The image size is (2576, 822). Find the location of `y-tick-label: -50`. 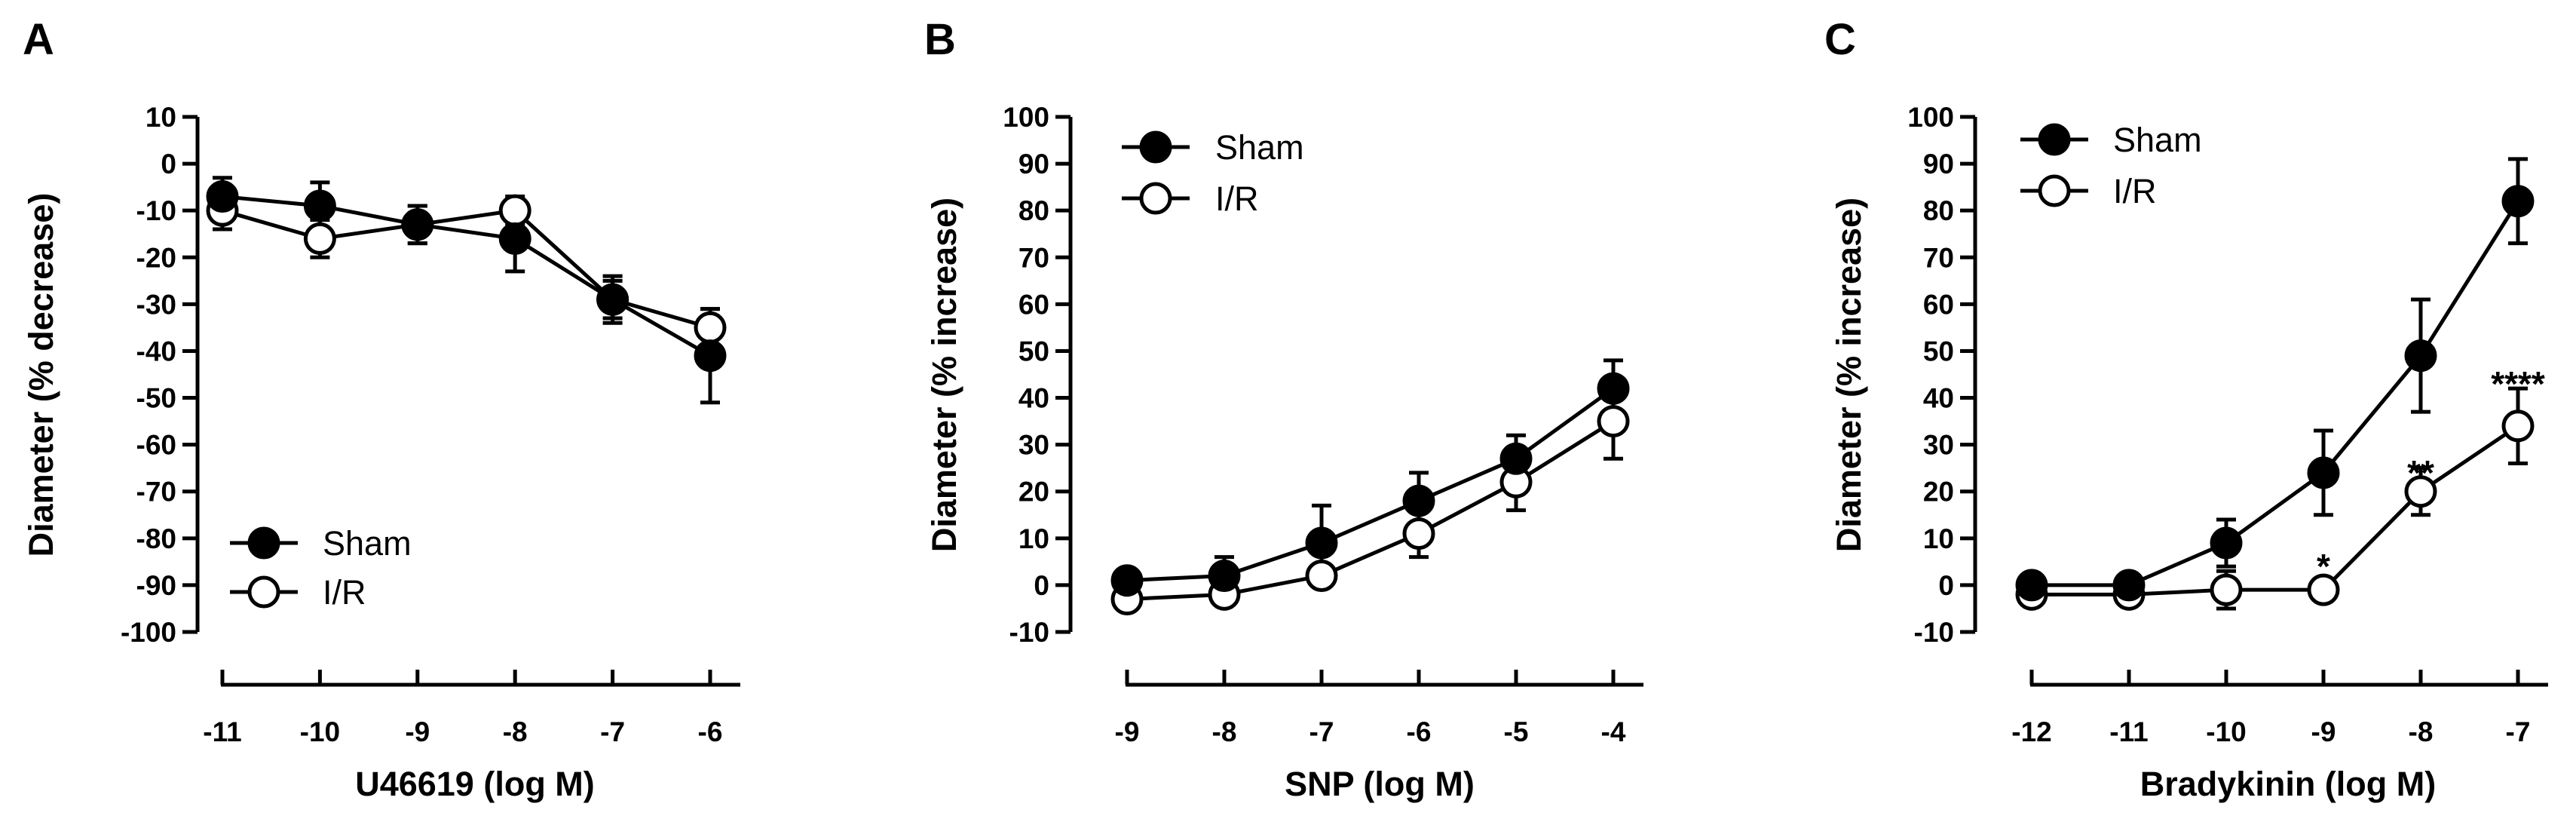

y-tick-label: -50 is located at coordinates (156, 398).